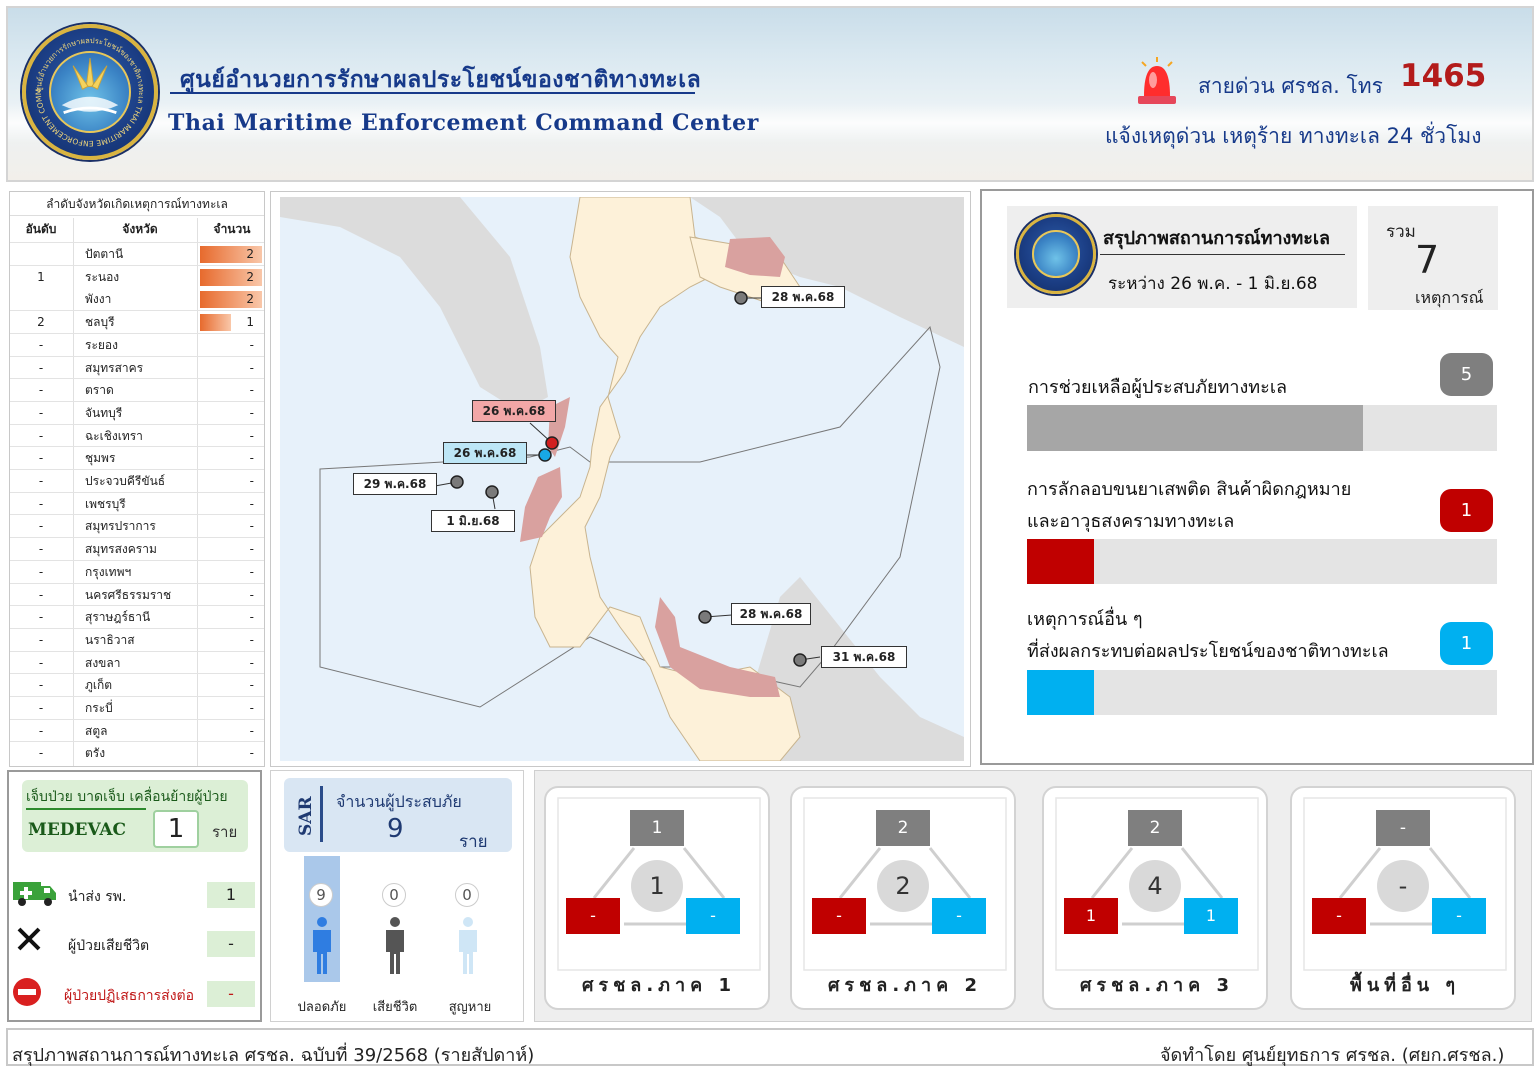 The width and height of the screenshot is (1540, 1070). I want to click on ranking-province: นราธิวาส, so click(110, 639).